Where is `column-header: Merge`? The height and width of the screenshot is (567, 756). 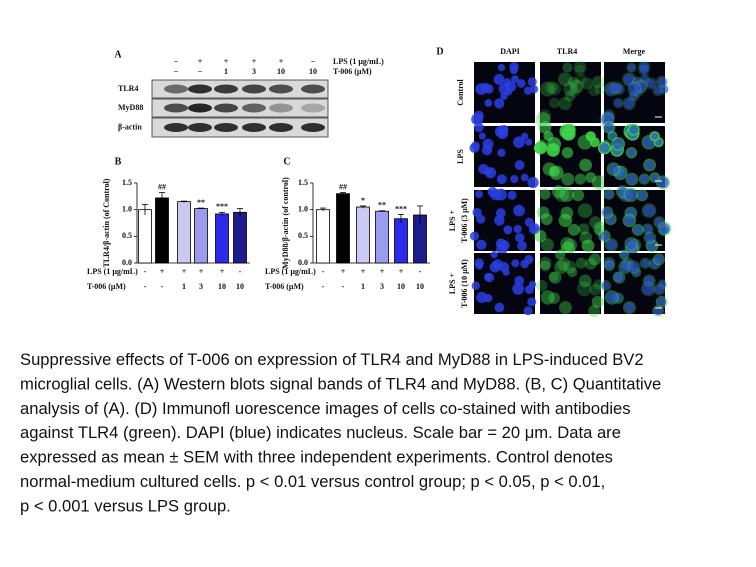 column-header: Merge is located at coordinates (634, 51).